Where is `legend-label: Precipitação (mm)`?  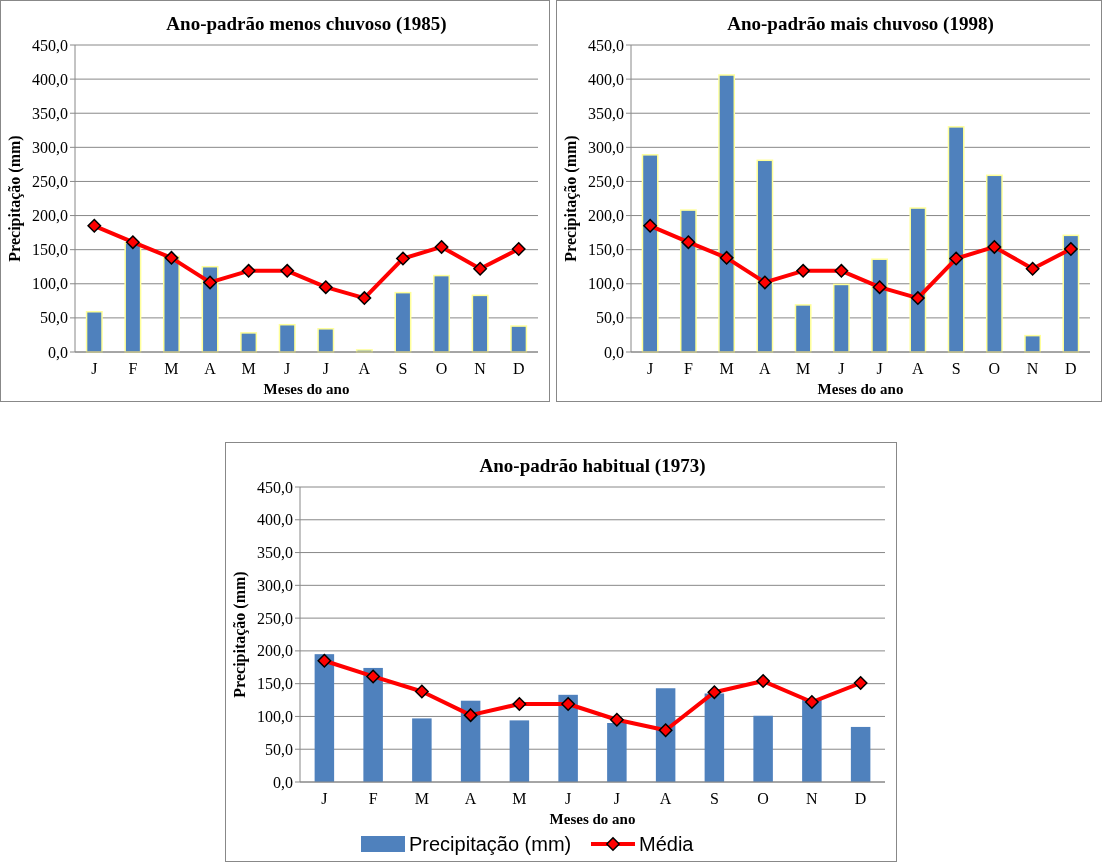
legend-label: Precipitação (mm) is located at coordinates (490, 844).